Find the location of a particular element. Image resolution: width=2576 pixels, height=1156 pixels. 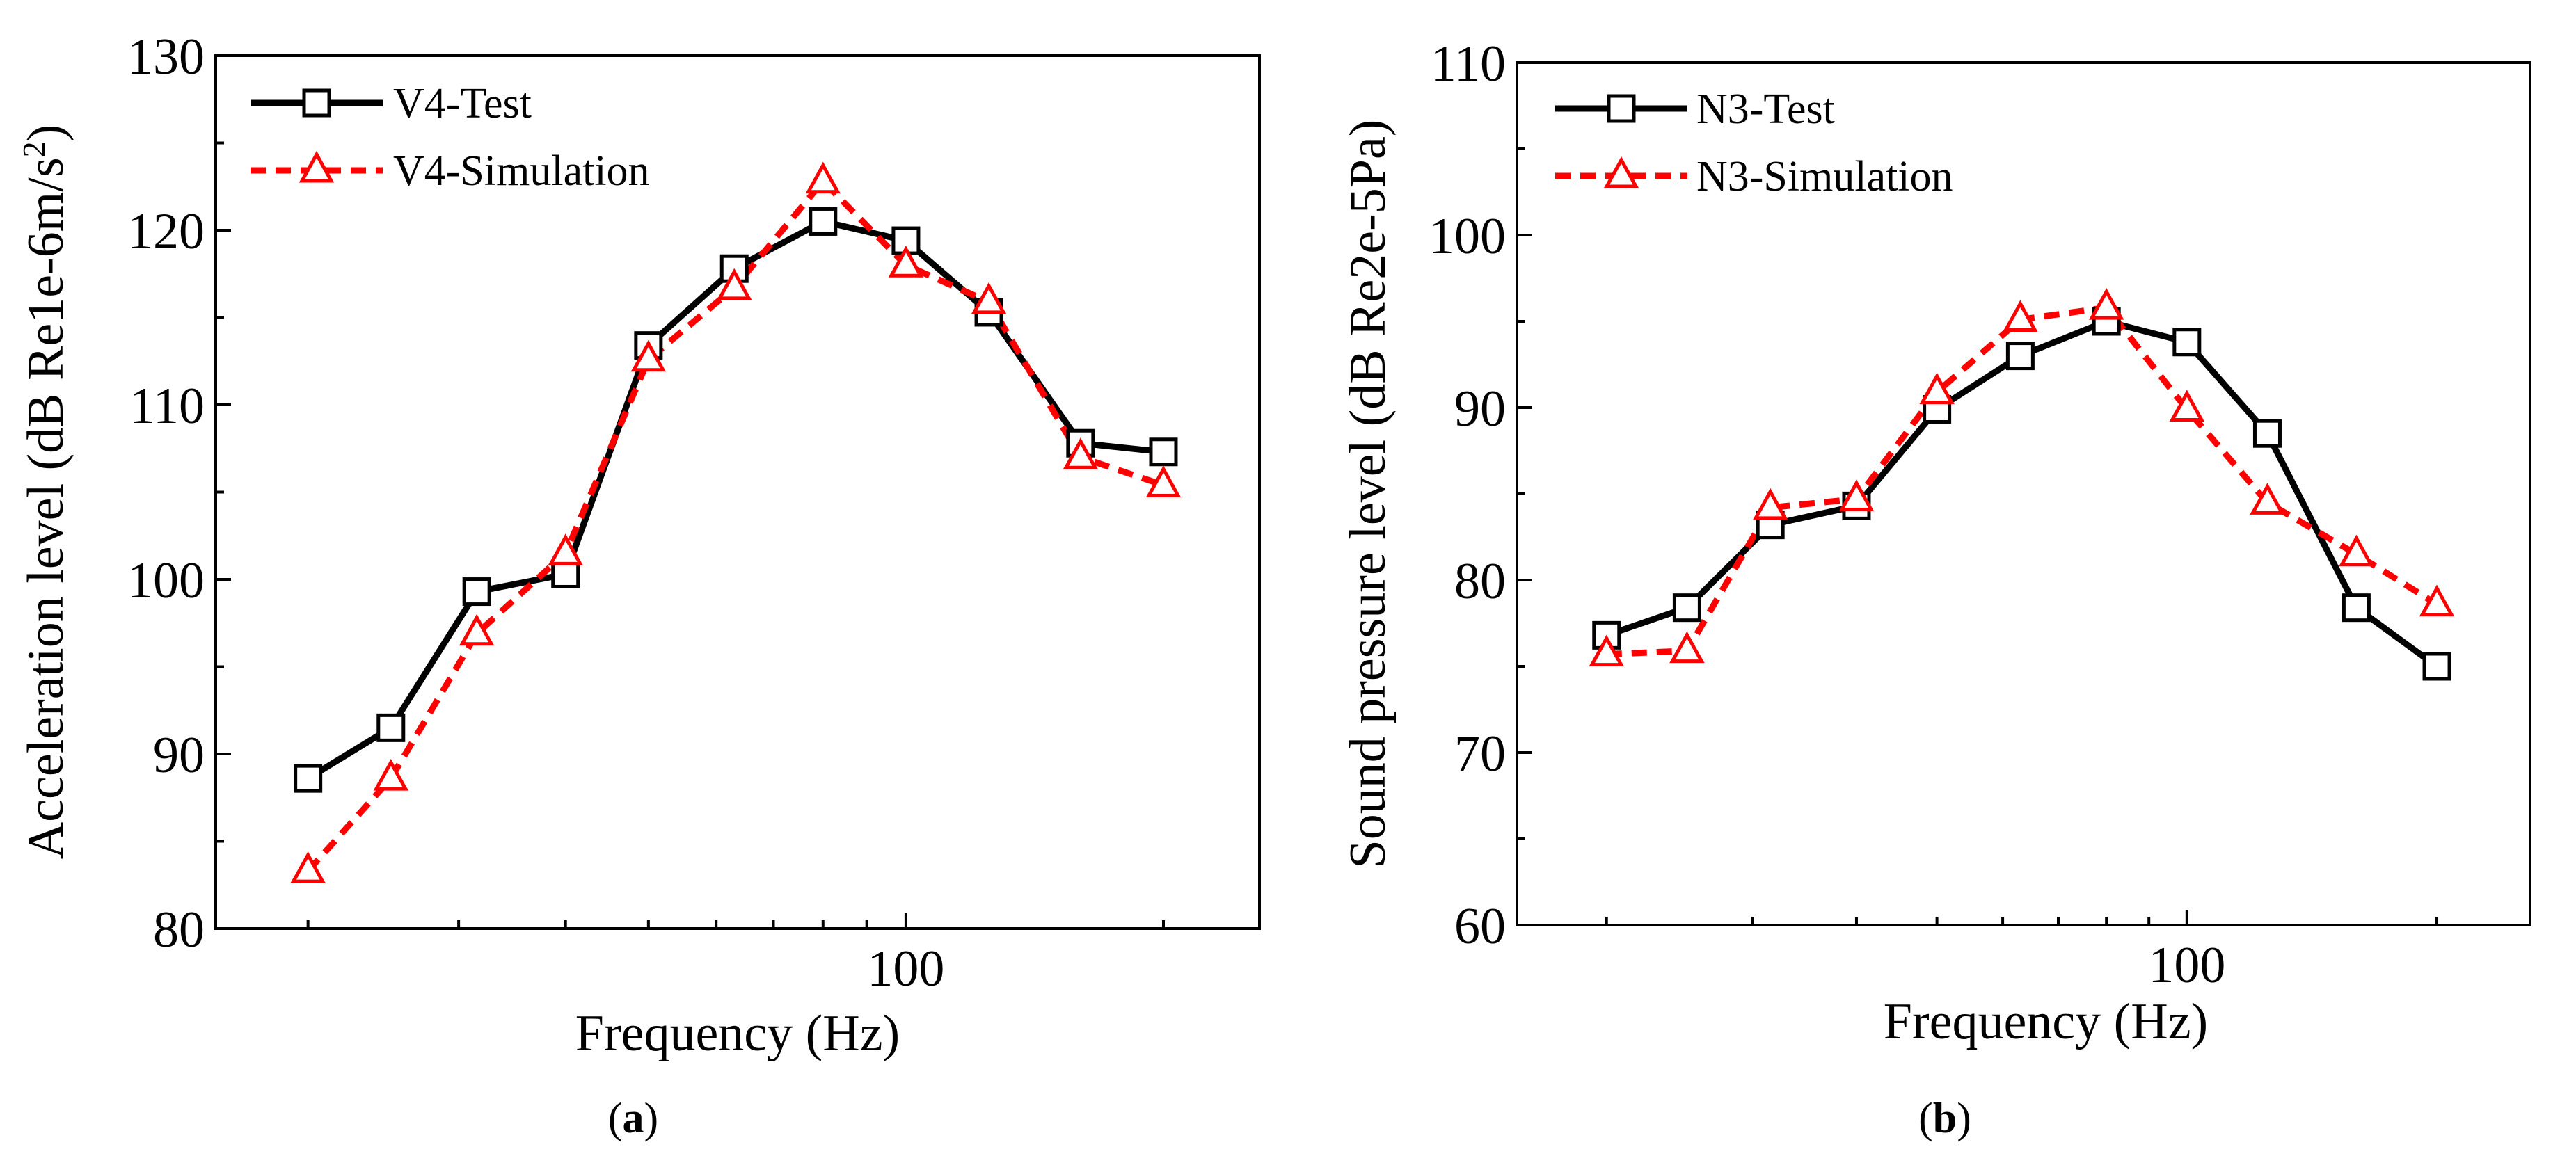

y-tick-label: 120 is located at coordinates (166, 231).